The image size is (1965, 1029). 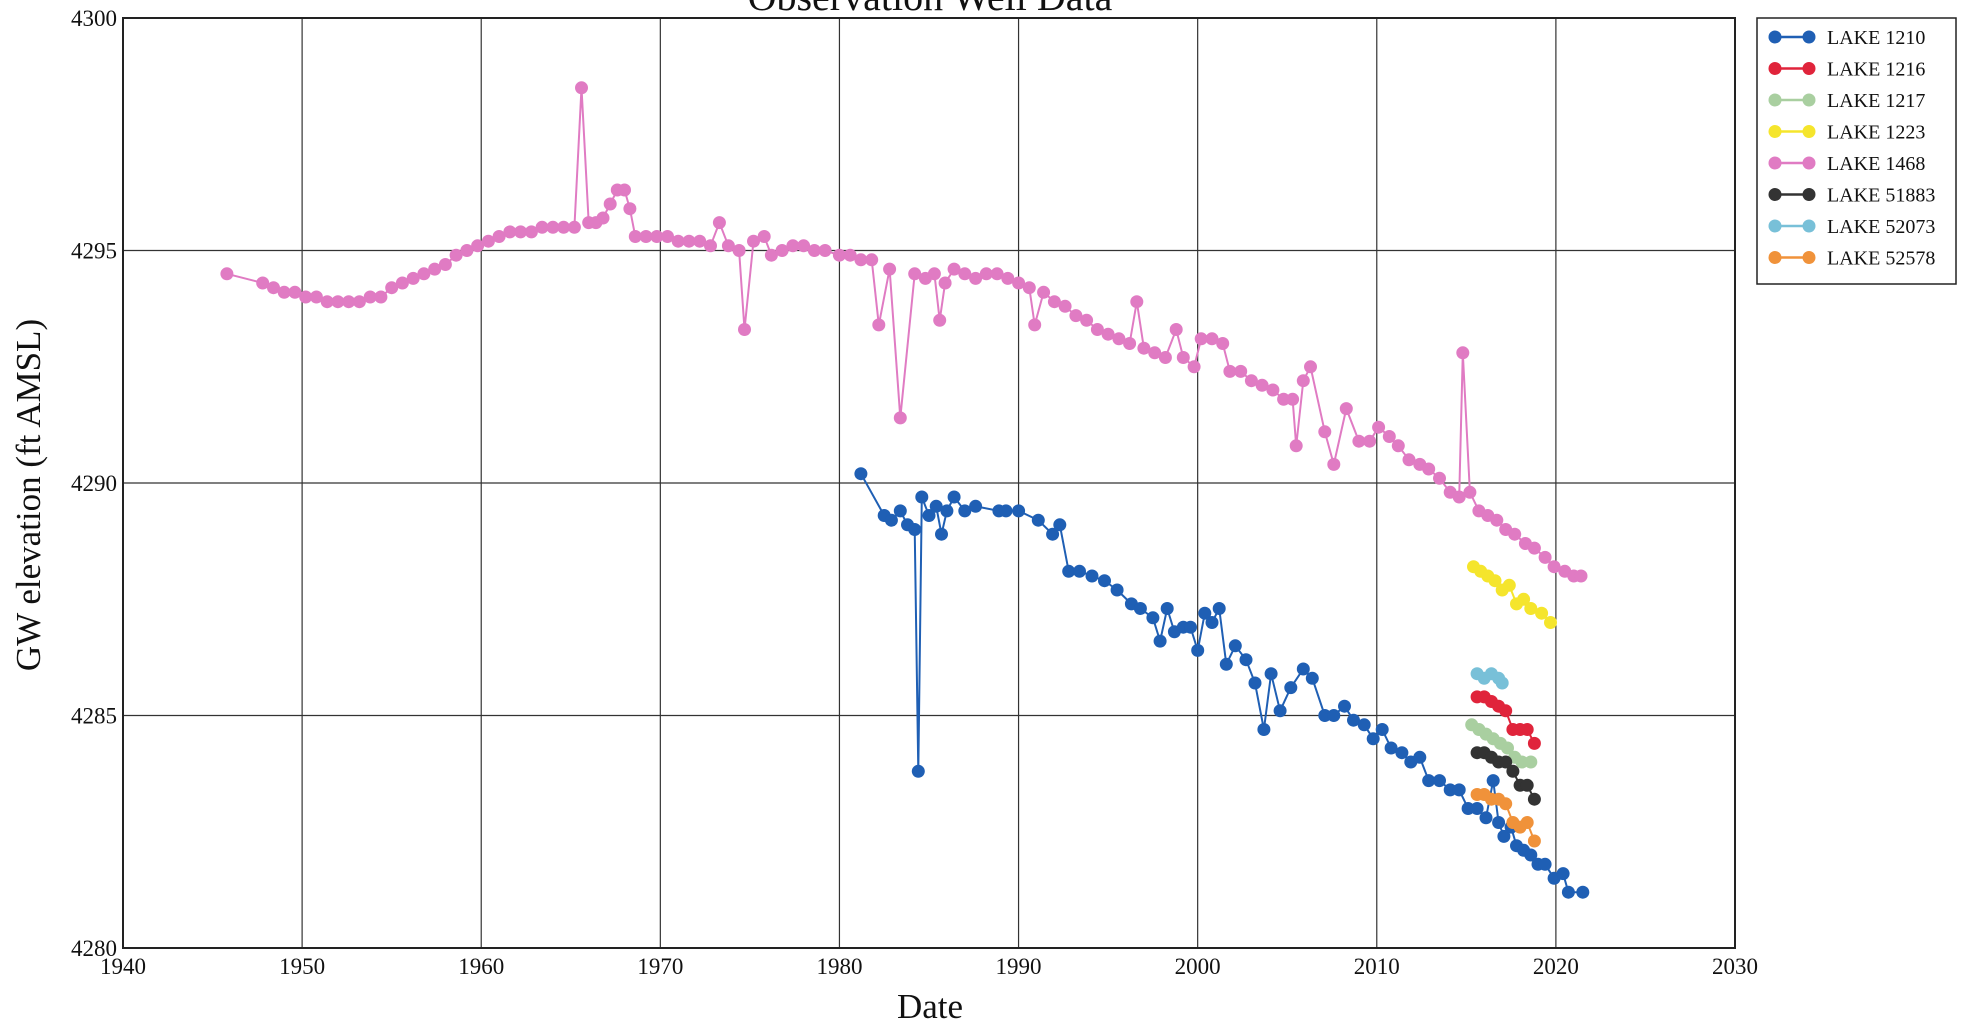 I want to click on y-tick-label: 4285, so click(x=94, y=716).